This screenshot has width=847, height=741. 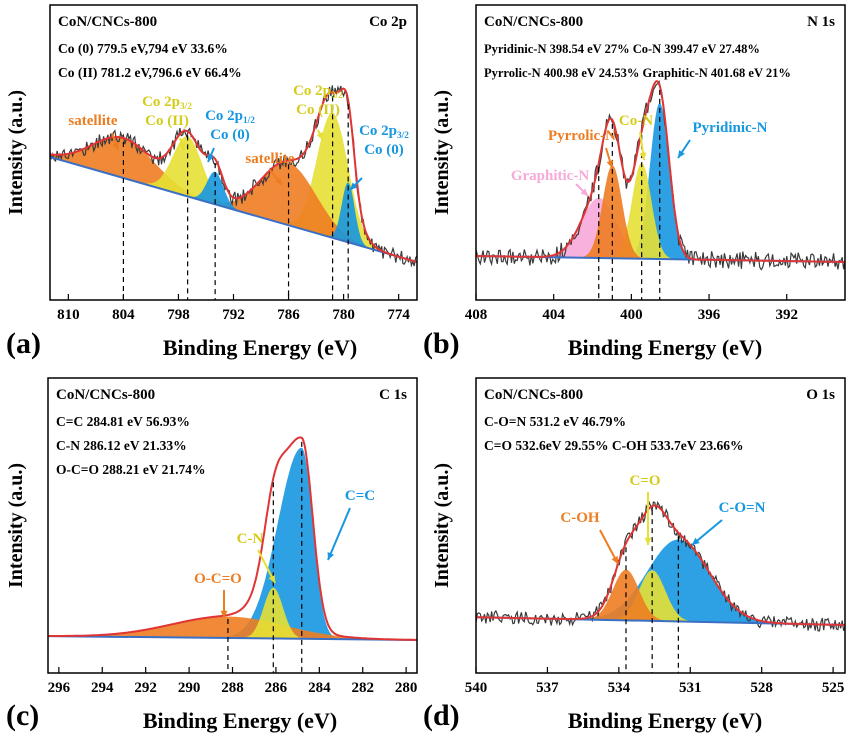 I want to click on peak-annotation: C-O=N, so click(x=742, y=508).